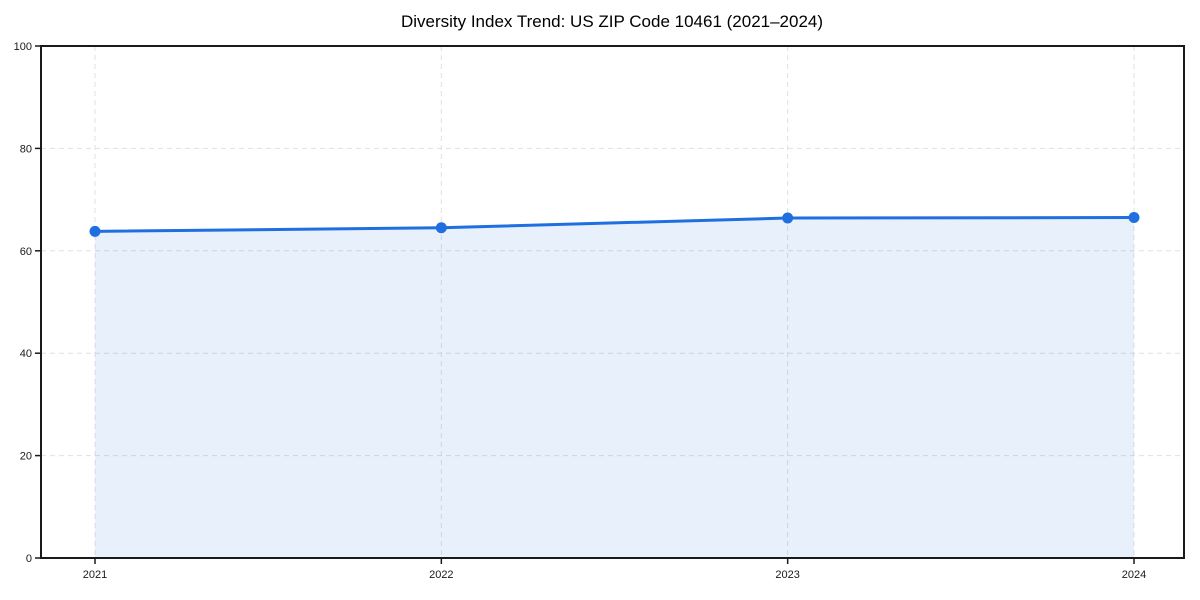 The height and width of the screenshot is (600, 1200). Describe the element at coordinates (29, 559) in the screenshot. I see `y-tick-label: 0` at that location.